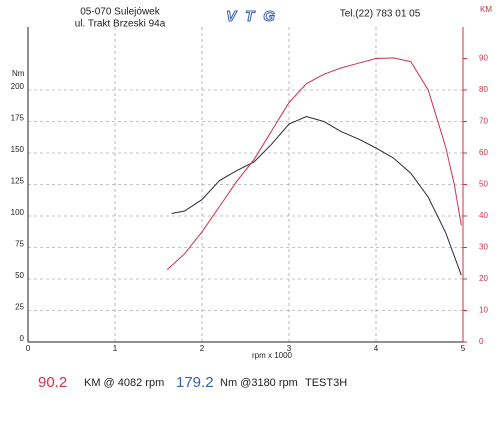 The width and height of the screenshot is (500, 424). I want to click on x-tick-label: 0, so click(28, 348).